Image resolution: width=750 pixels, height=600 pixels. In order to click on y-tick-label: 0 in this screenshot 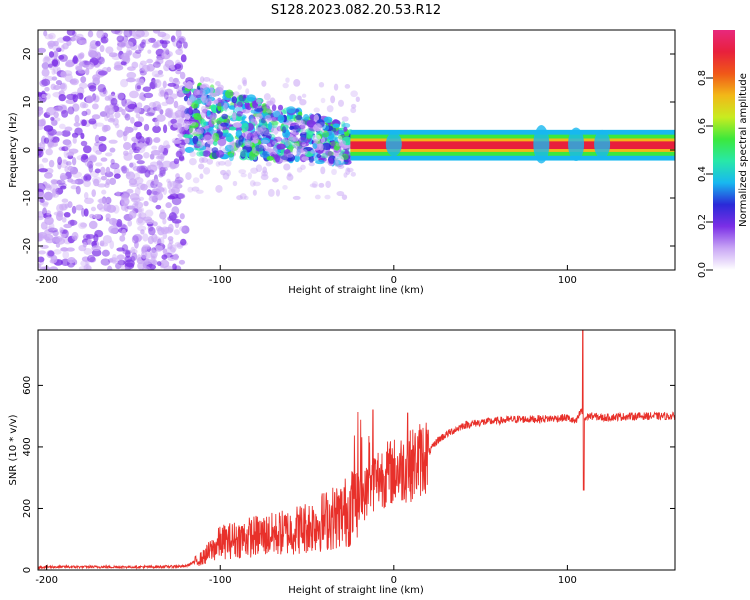, I will do `click(27, 150)`.